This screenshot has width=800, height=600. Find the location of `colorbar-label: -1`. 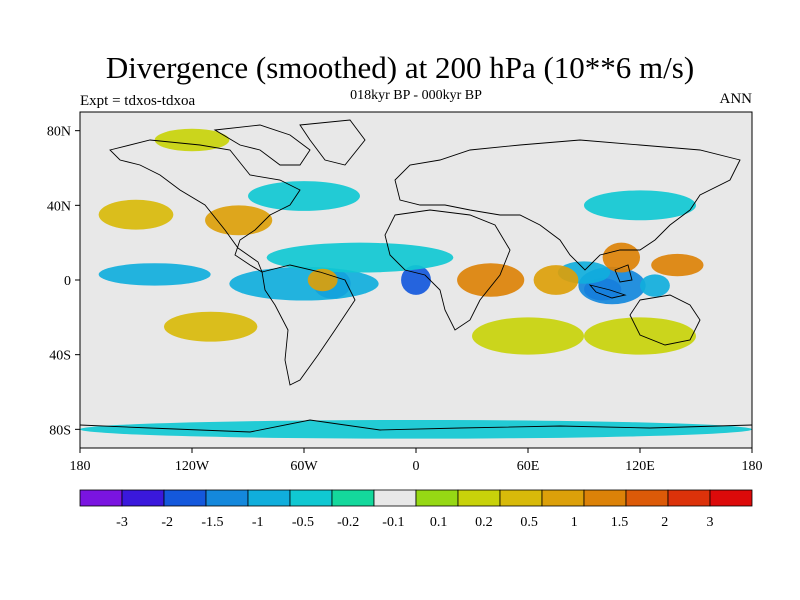

colorbar-label: -1 is located at coordinates (258, 522).